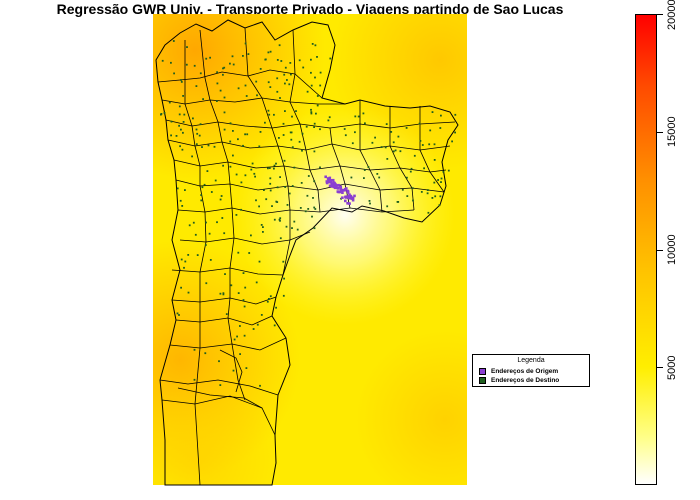  What do you see at coordinates (672, 367) in the screenshot?
I see `colorbar-tick-label: 5000` at bounding box center [672, 367].